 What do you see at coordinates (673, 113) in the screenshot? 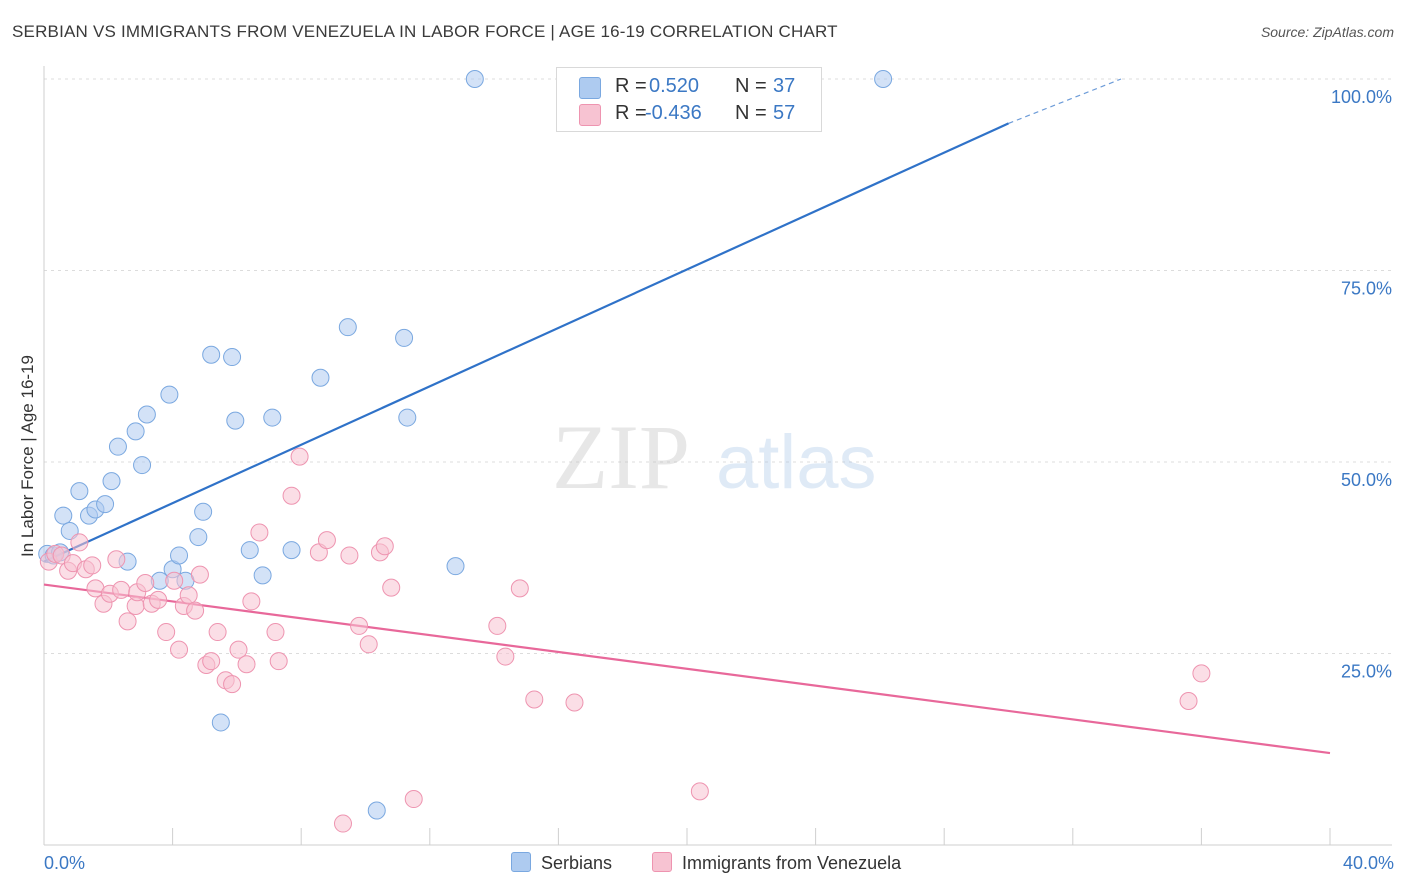
I see `legend-r-value: -0.436` at bounding box center [673, 113].